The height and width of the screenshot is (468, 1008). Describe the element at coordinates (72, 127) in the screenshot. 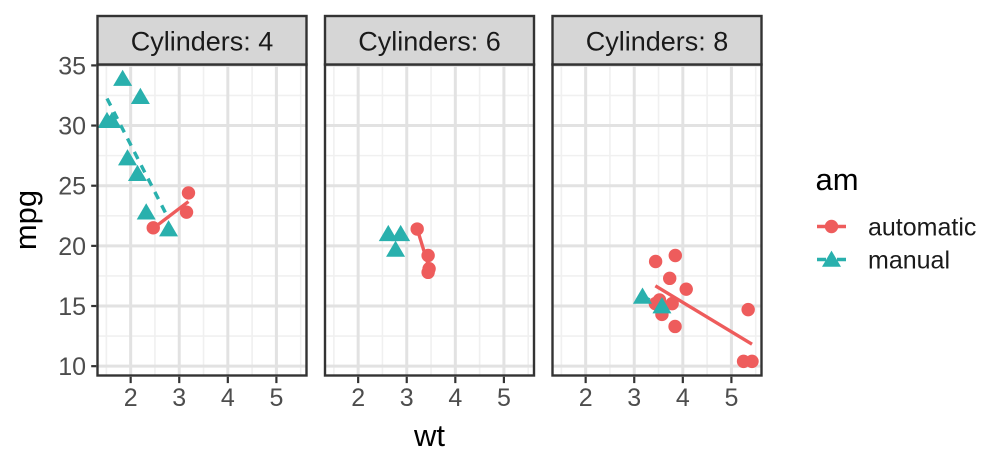

I see `y-tick-label: 30` at that location.